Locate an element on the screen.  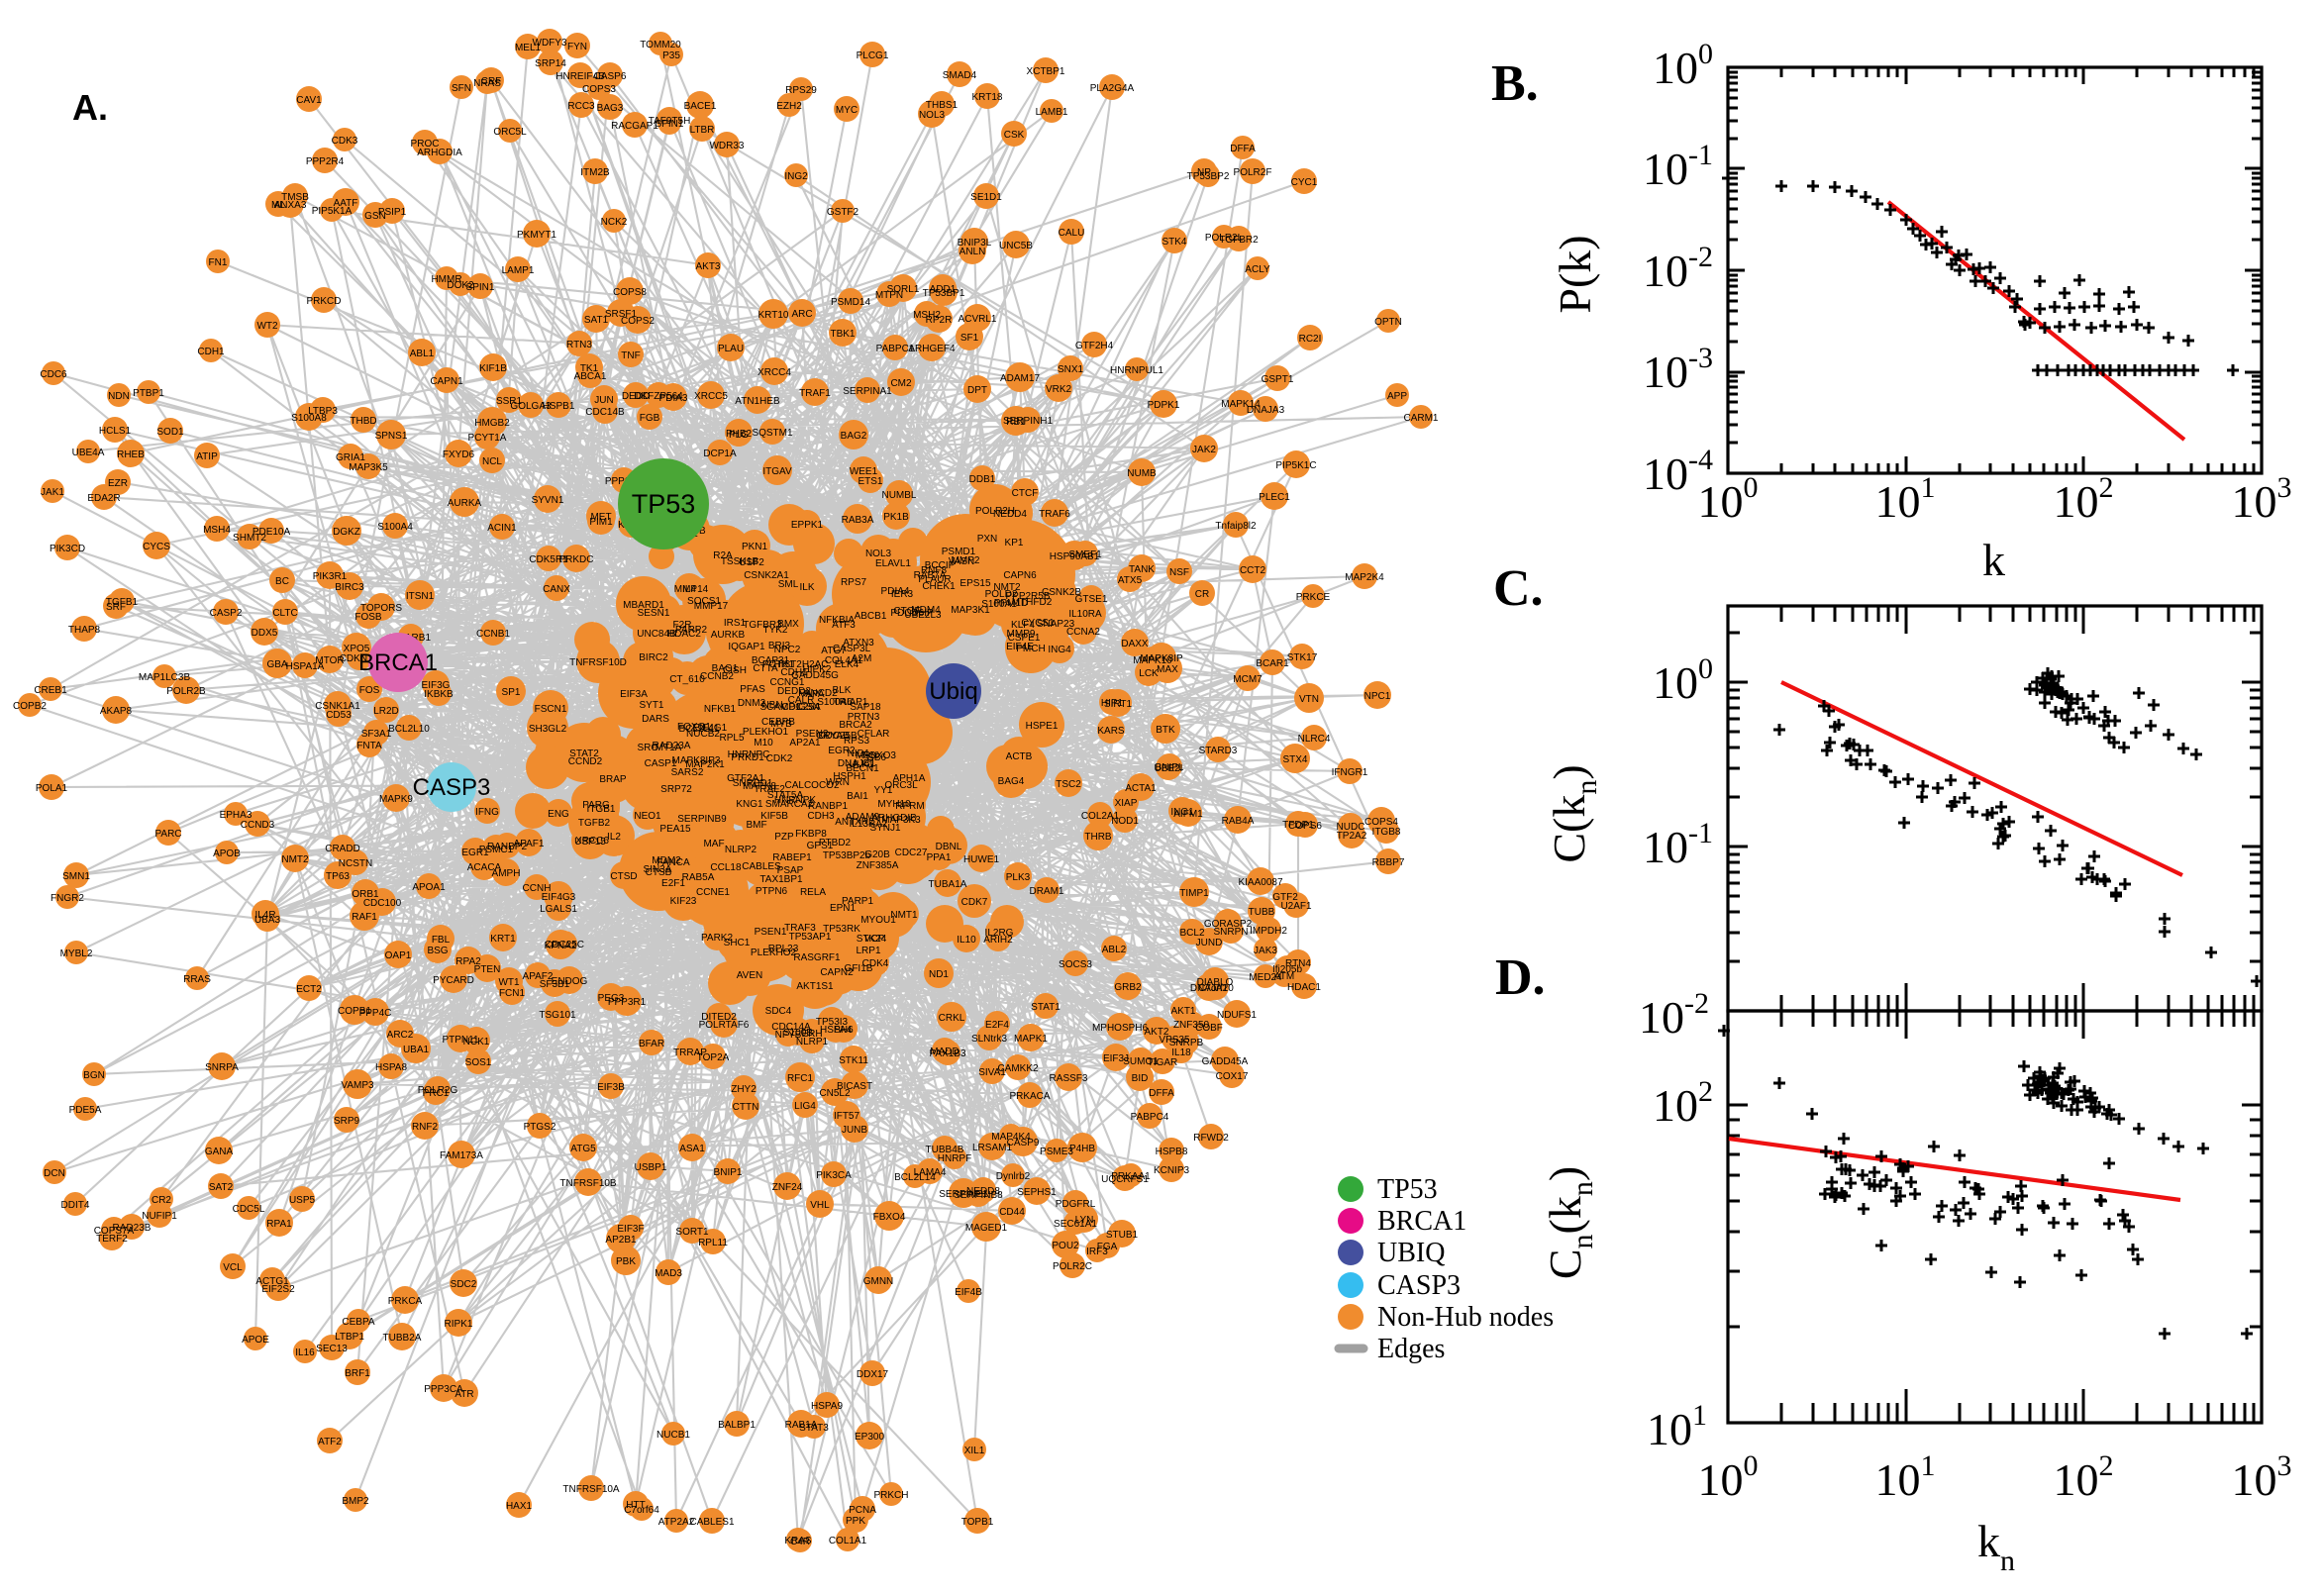
svg-text: HSPA1A is located at coordinates (305, 666).